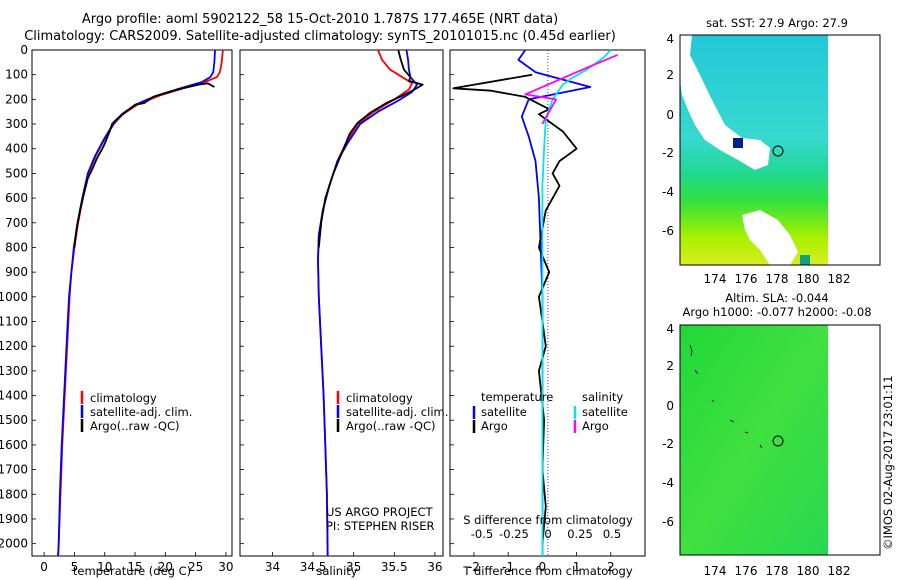 The width and height of the screenshot is (900, 580). What do you see at coordinates (14, 371) in the screenshot?
I see `depth-tick-label: 1300` at bounding box center [14, 371].